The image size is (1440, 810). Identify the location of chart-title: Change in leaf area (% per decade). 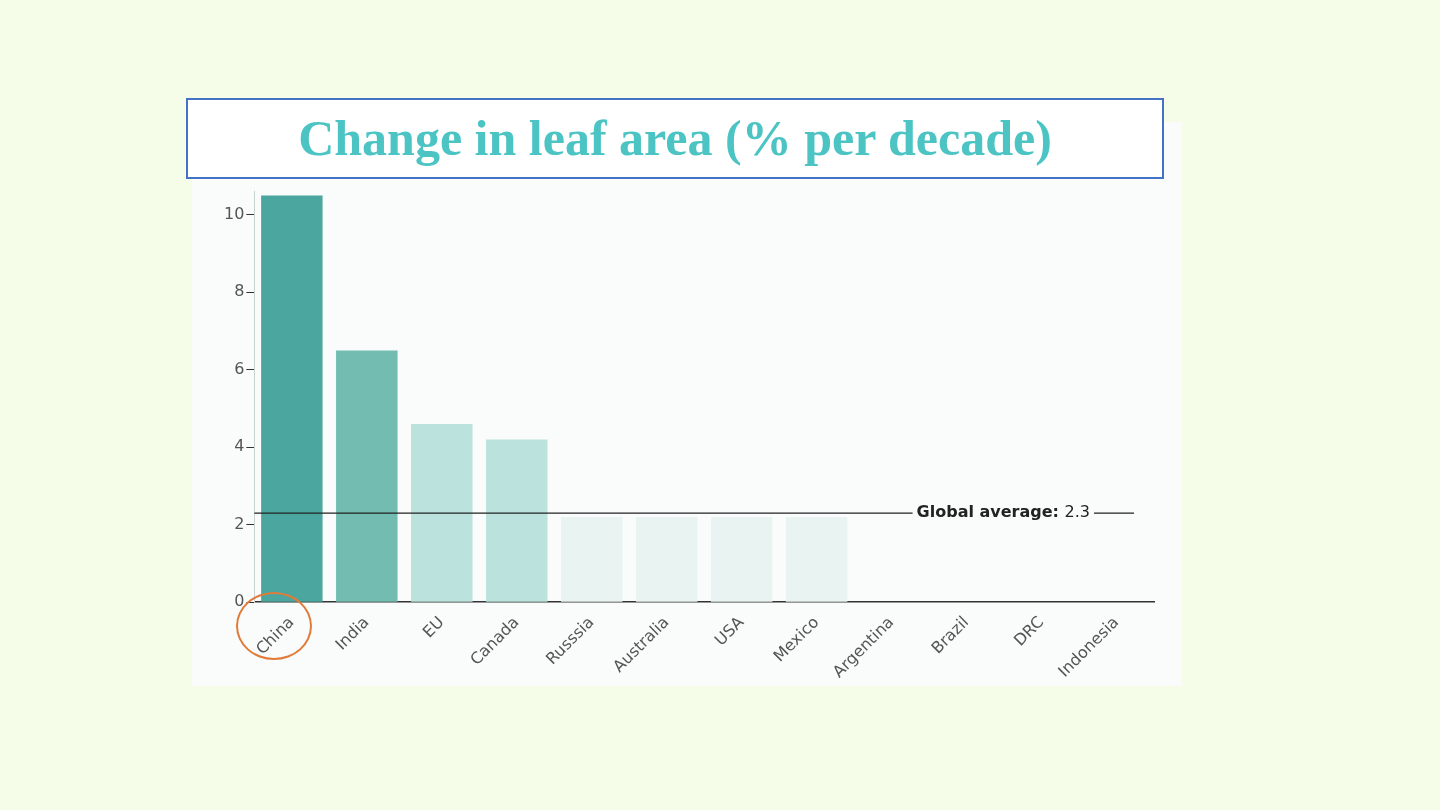
(675, 138).